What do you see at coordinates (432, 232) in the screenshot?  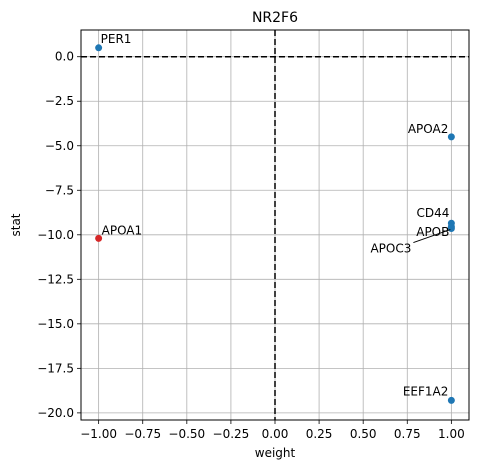 I see `point-label-apob: APOB` at bounding box center [432, 232].